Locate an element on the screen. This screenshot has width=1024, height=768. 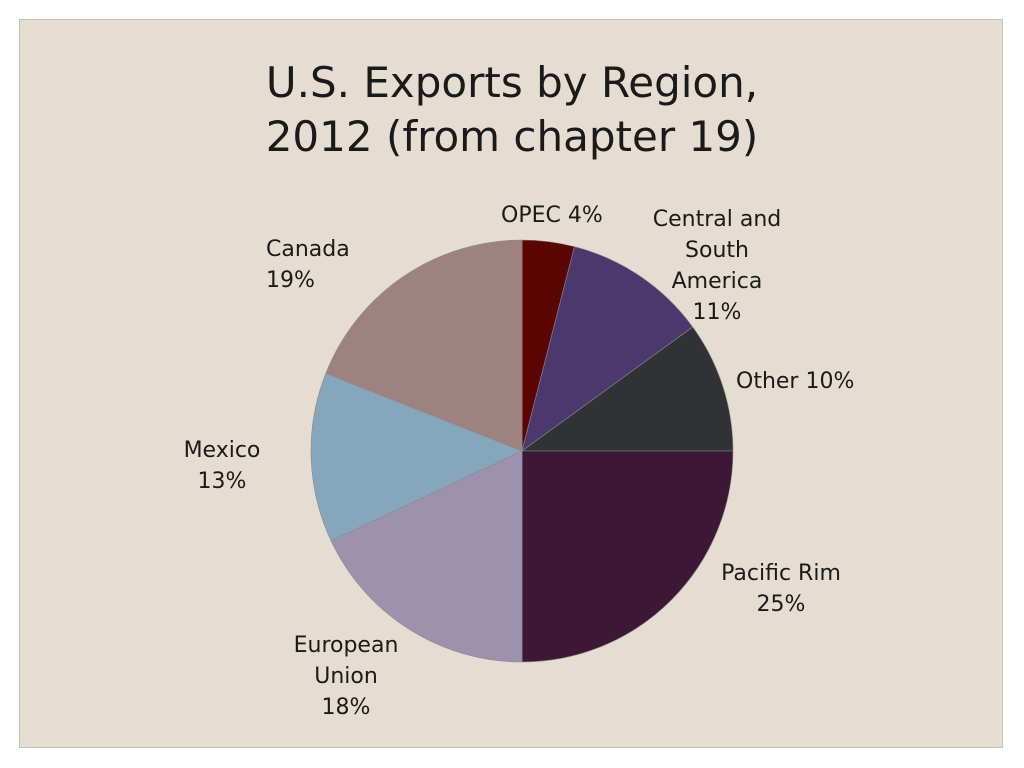
pie-slice-mexico is located at coordinates (416, 457).